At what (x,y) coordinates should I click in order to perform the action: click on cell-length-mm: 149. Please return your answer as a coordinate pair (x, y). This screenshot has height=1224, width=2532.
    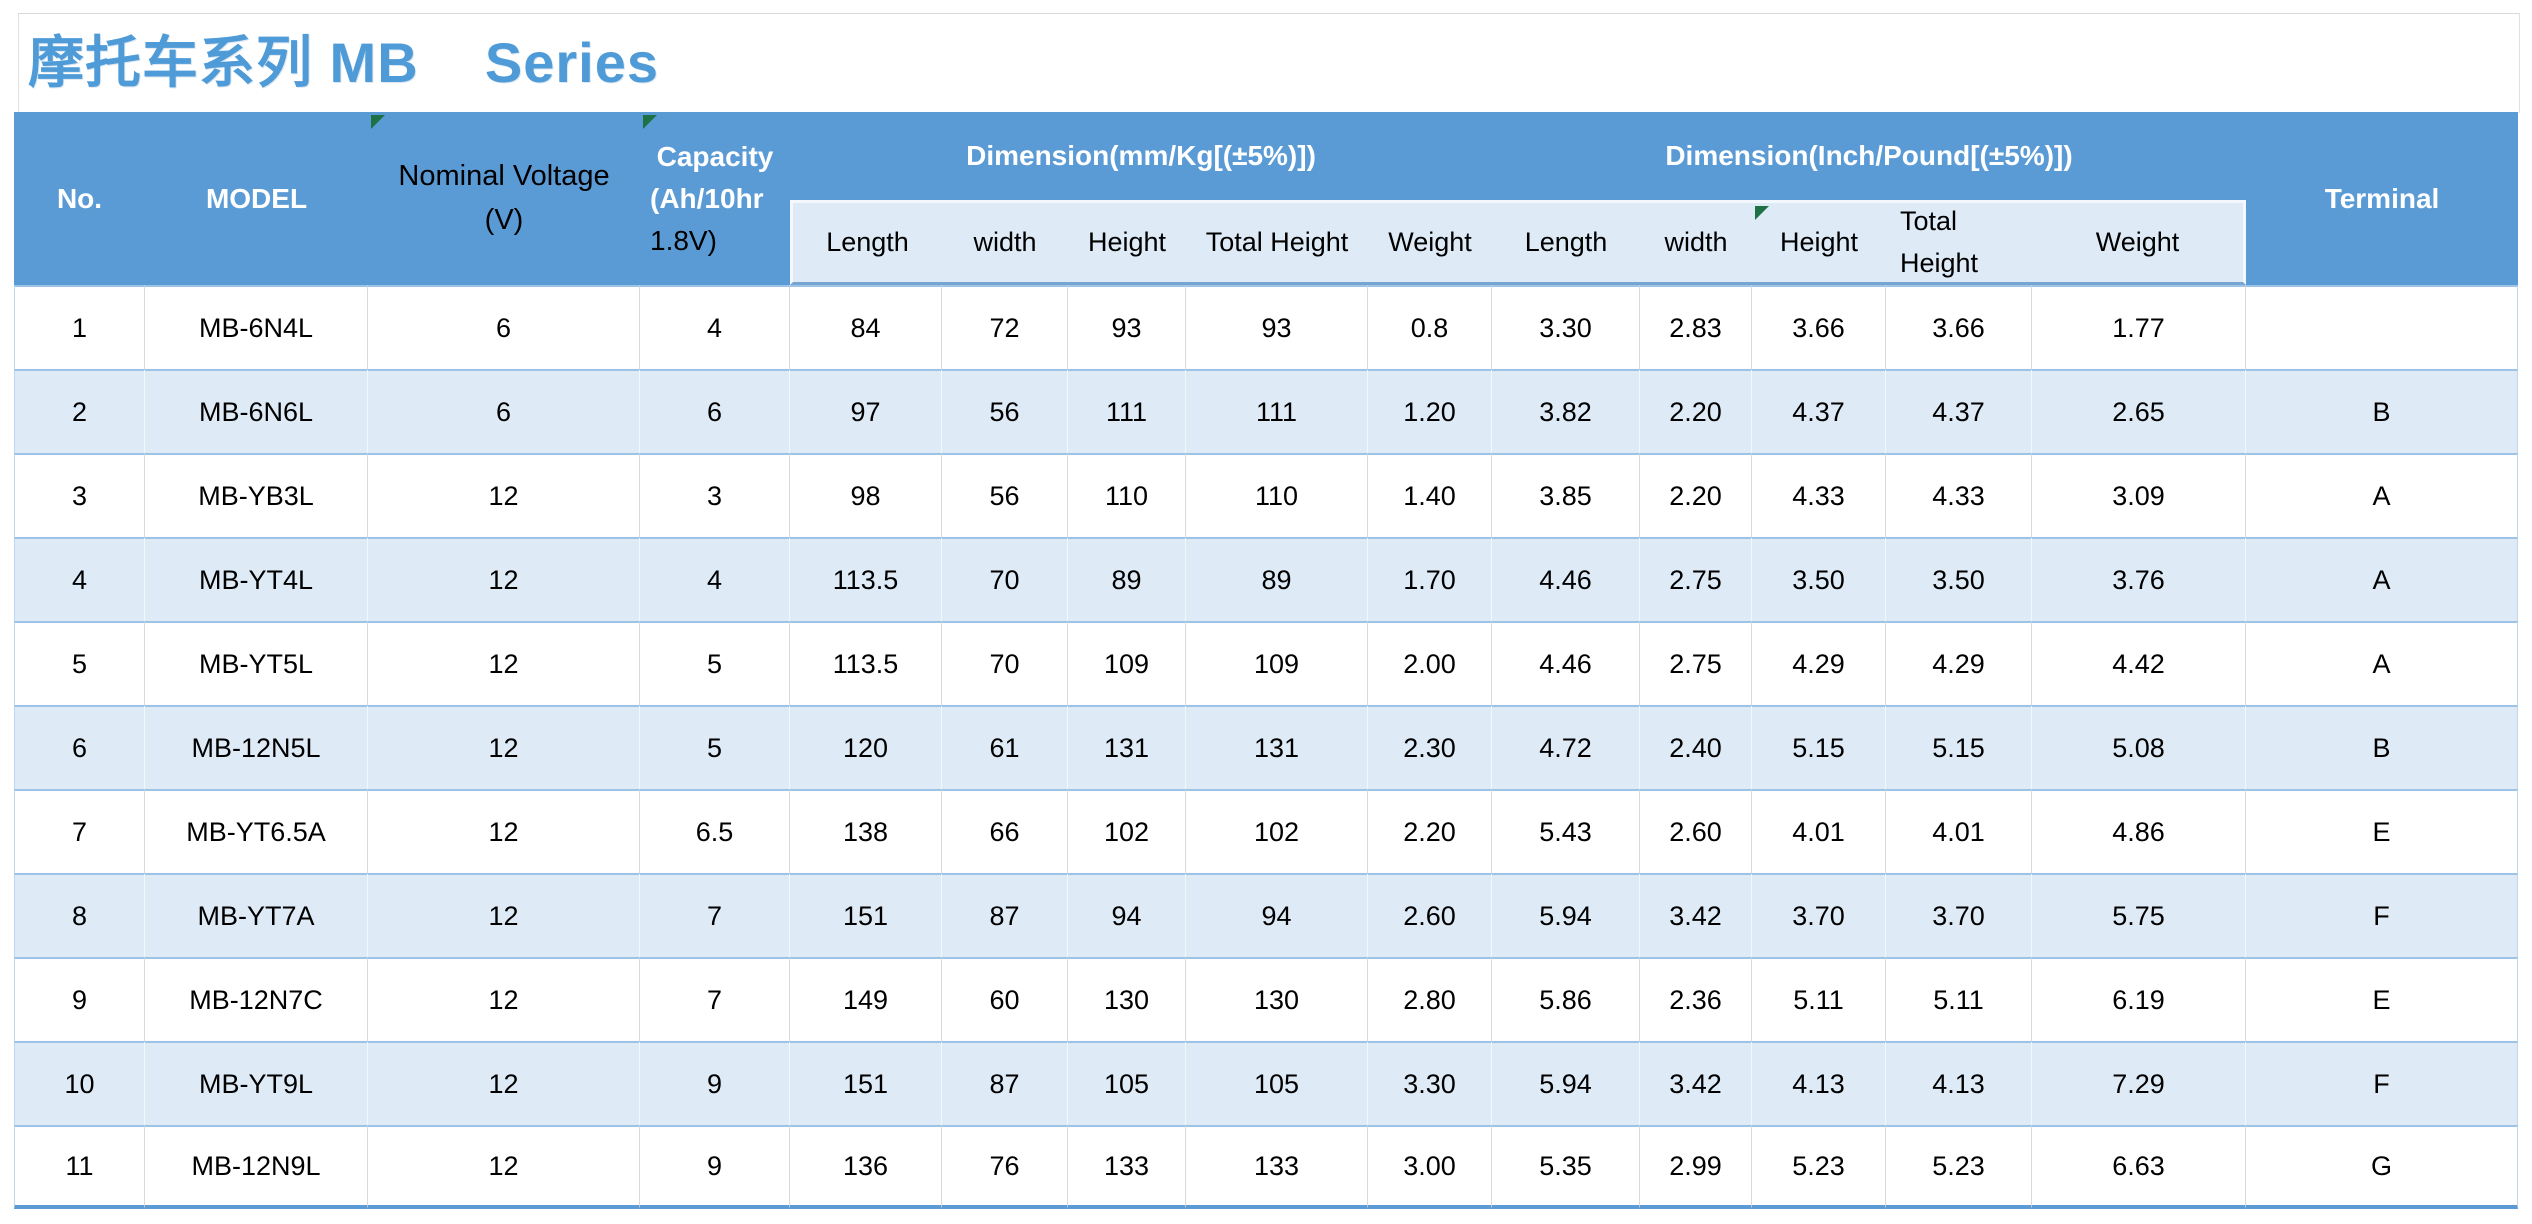
    Looking at the image, I should click on (866, 999).